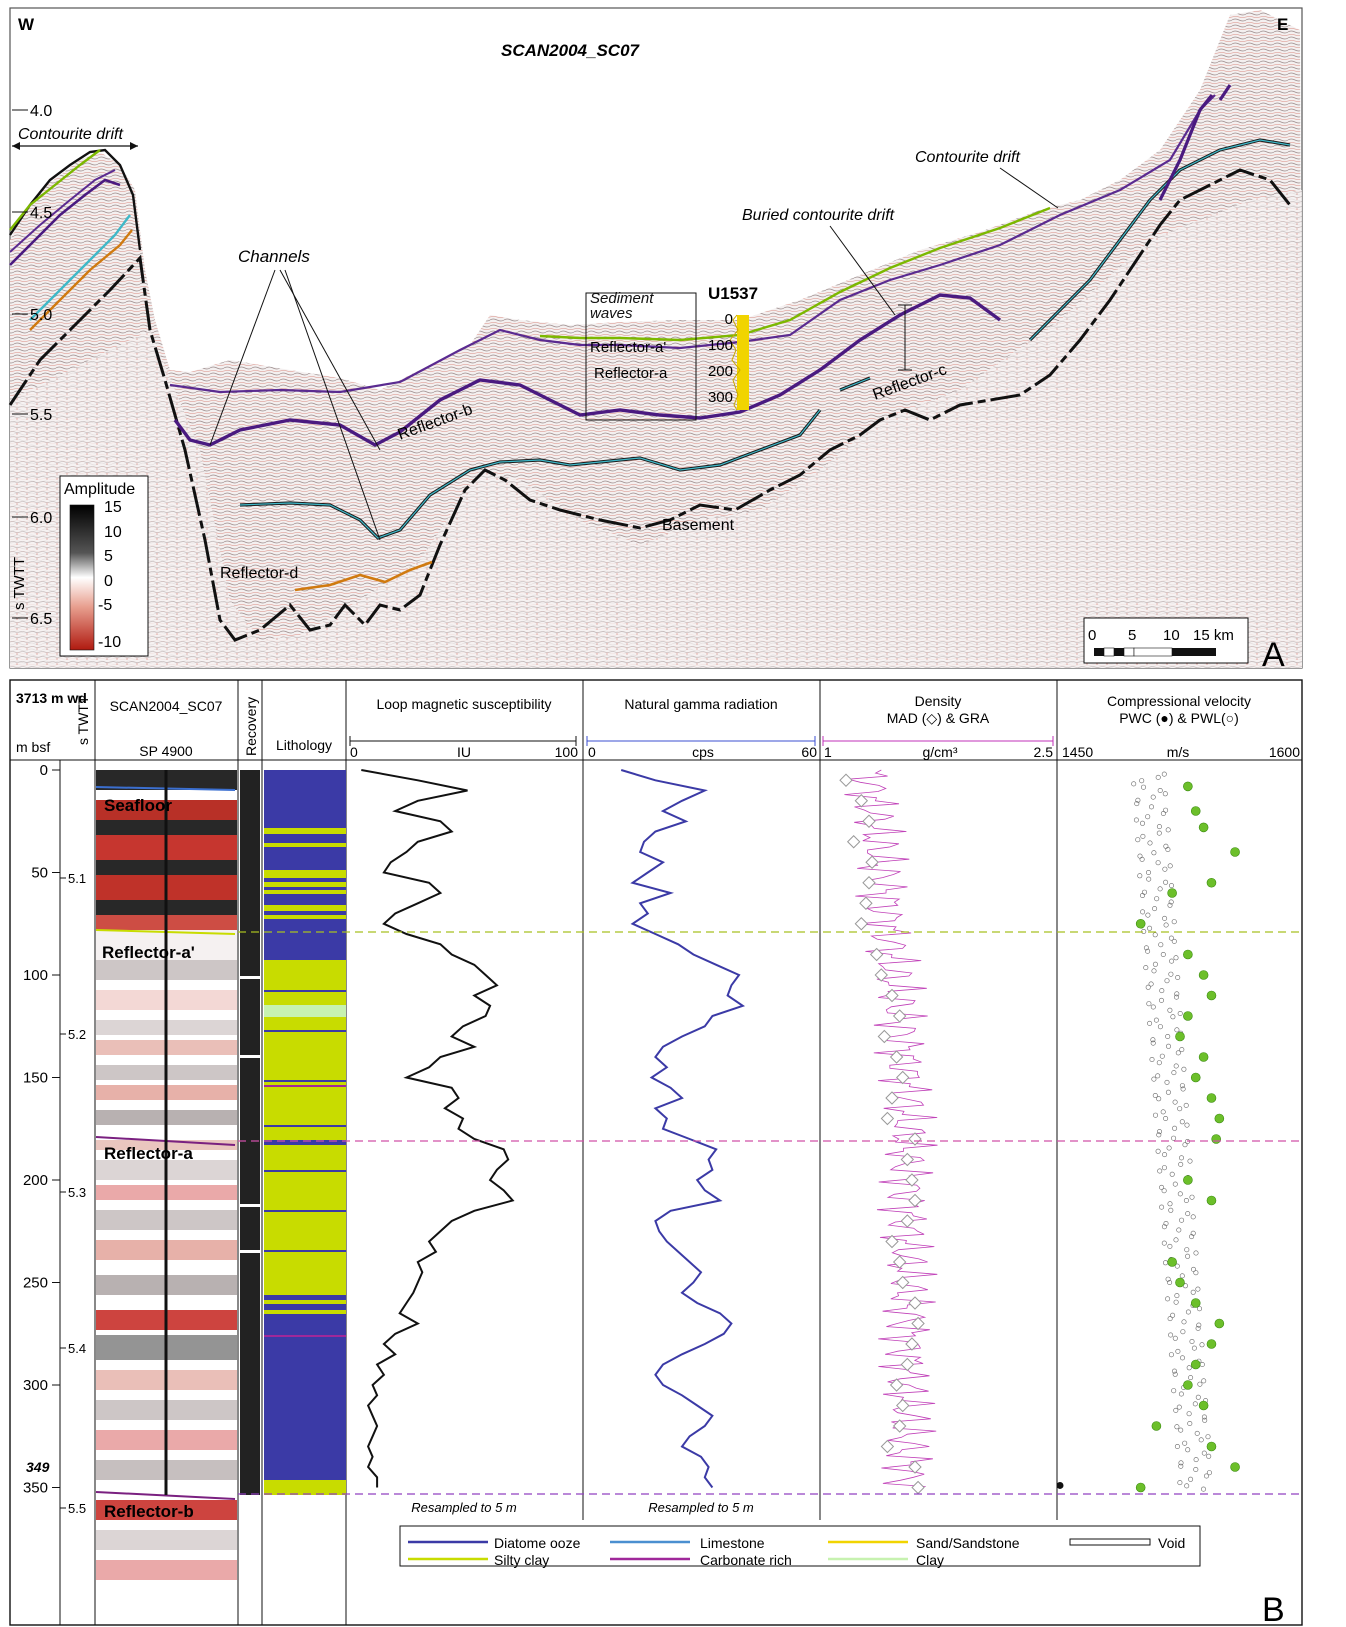 The image size is (1346, 1627). Describe the element at coordinates (73, 1193) in the screenshot. I see `twtt-axis: 5.1 5.2 5.3 5.4 5.5` at that location.